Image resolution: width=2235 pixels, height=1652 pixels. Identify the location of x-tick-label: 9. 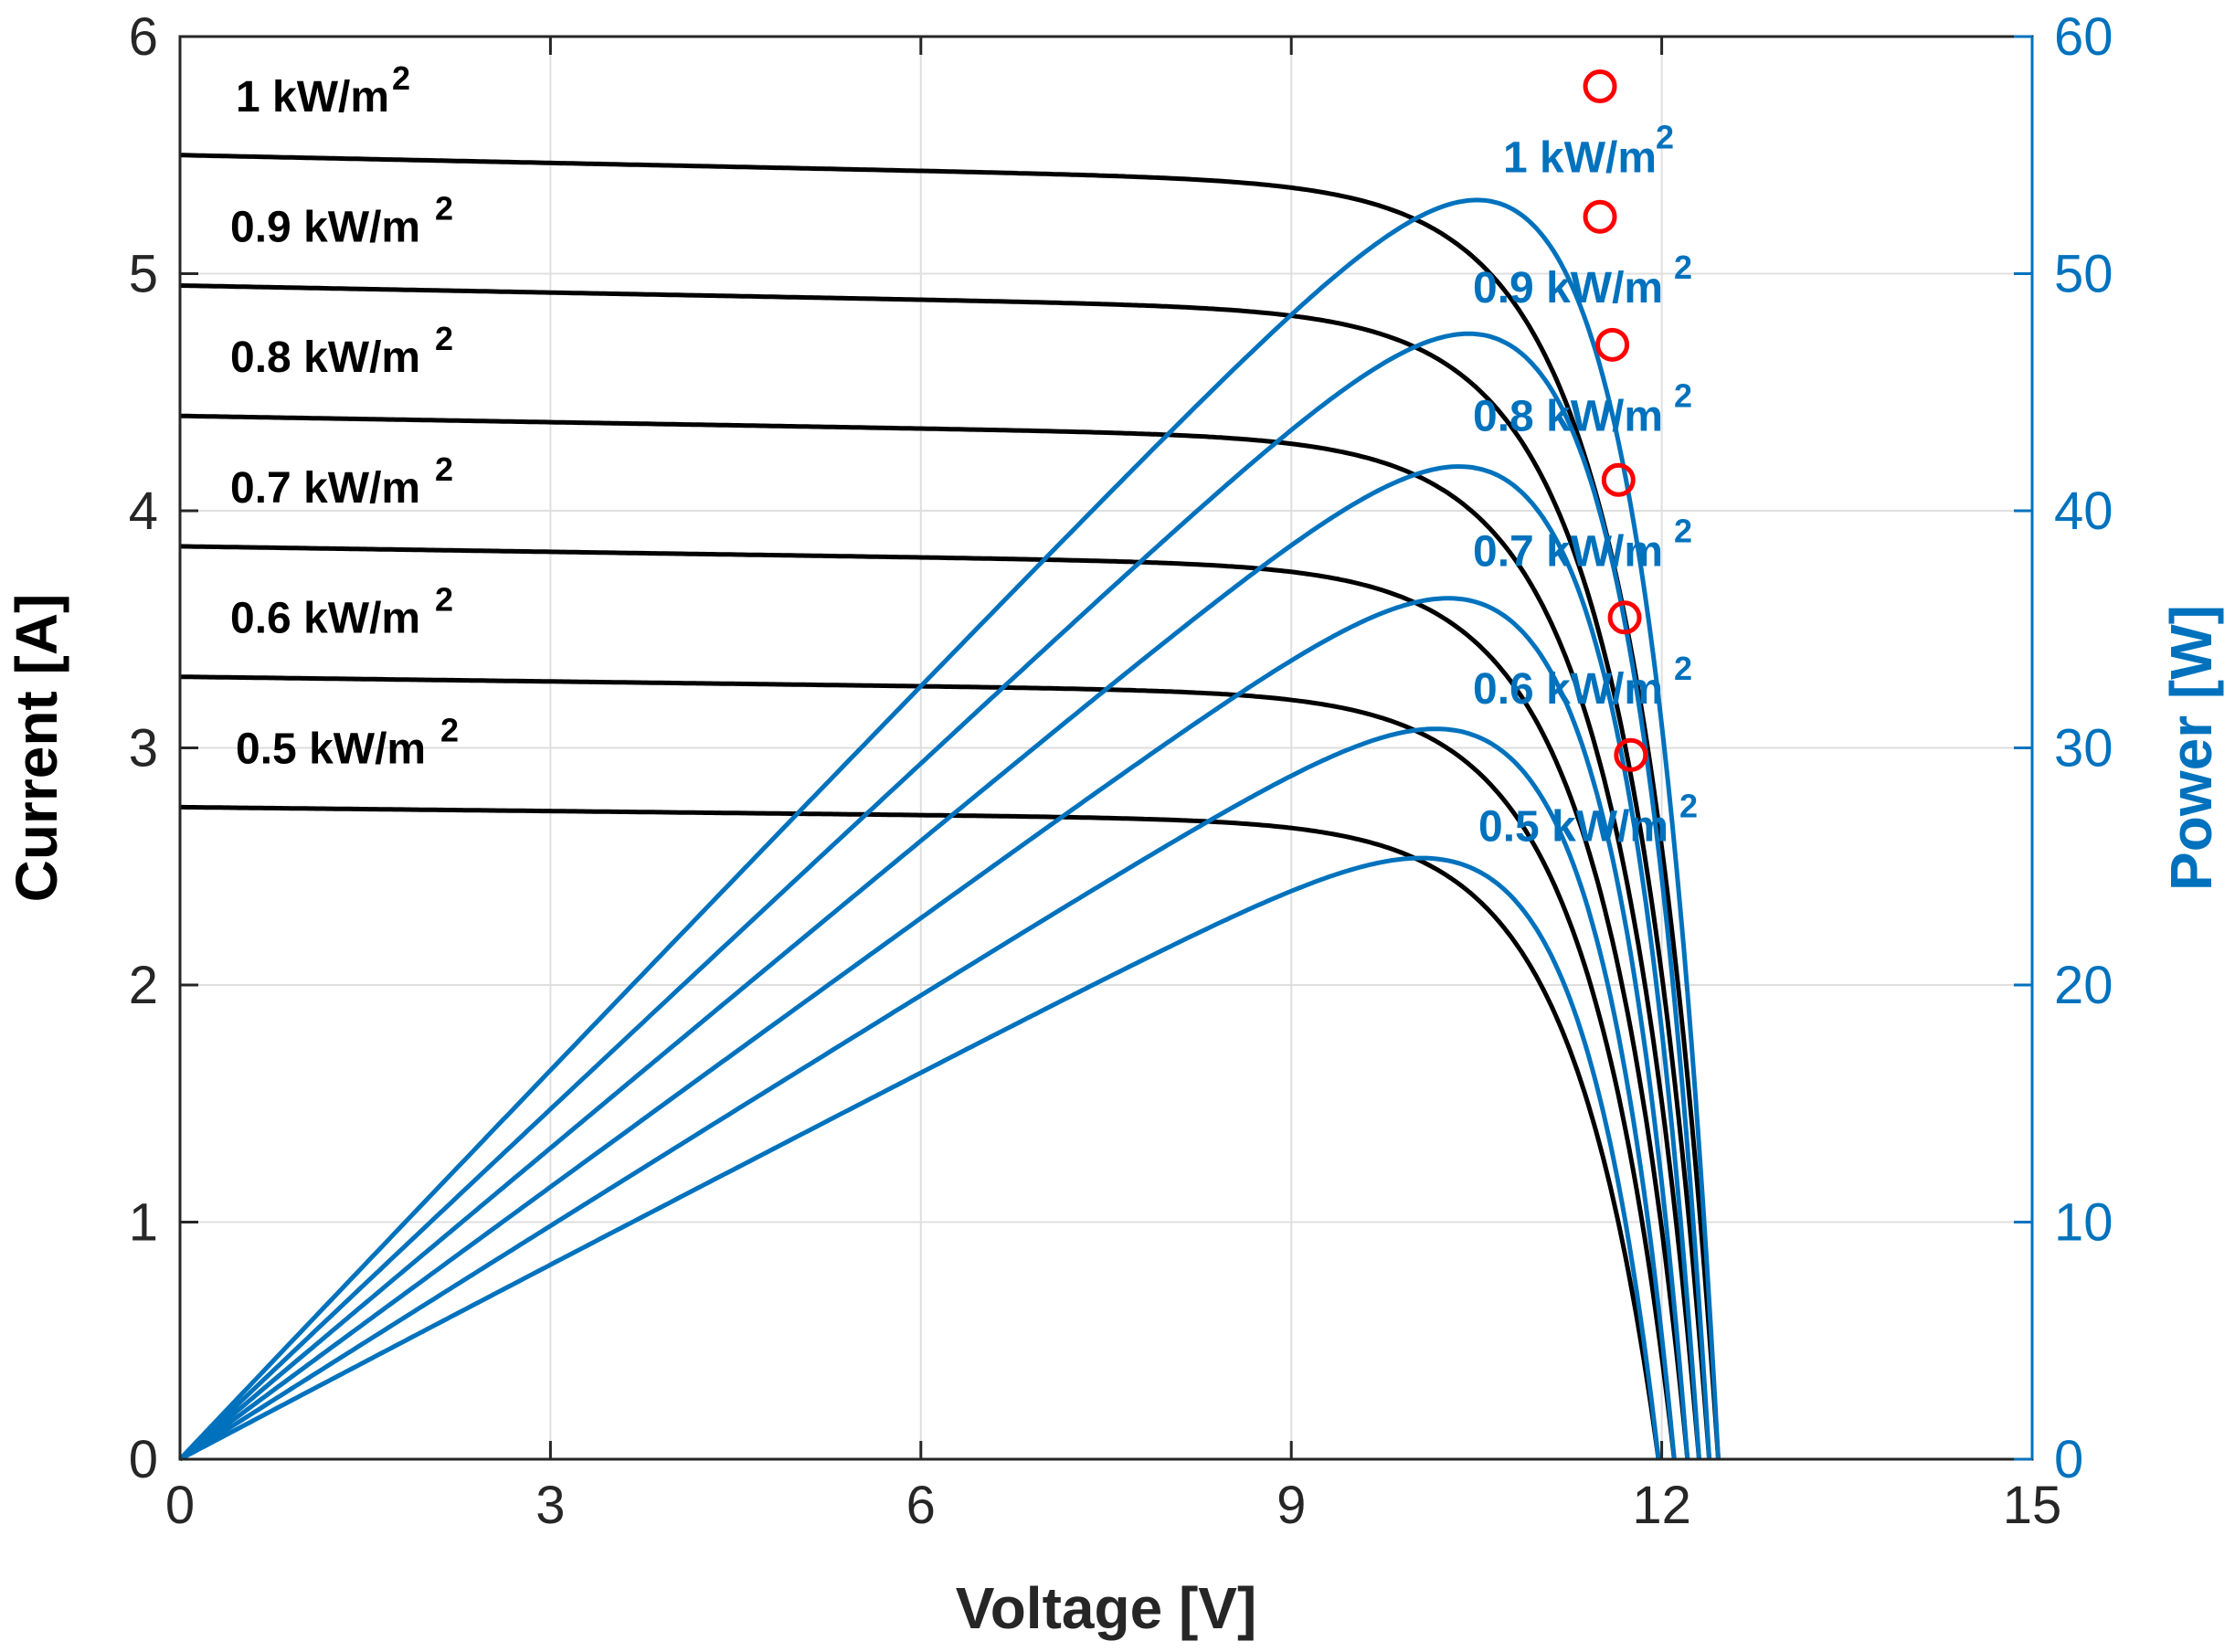
(1291, 1506).